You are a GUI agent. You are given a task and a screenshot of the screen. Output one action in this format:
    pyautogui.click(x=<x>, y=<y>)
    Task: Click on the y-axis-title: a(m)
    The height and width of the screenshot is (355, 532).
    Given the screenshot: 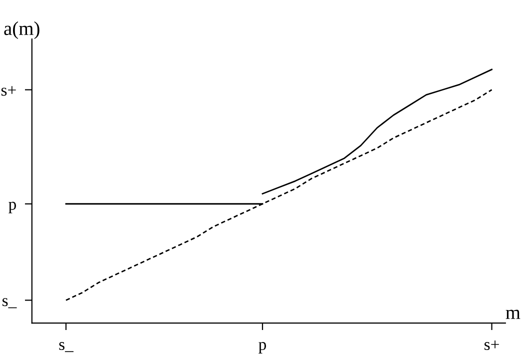 What is the action you would take?
    pyautogui.click(x=22, y=30)
    